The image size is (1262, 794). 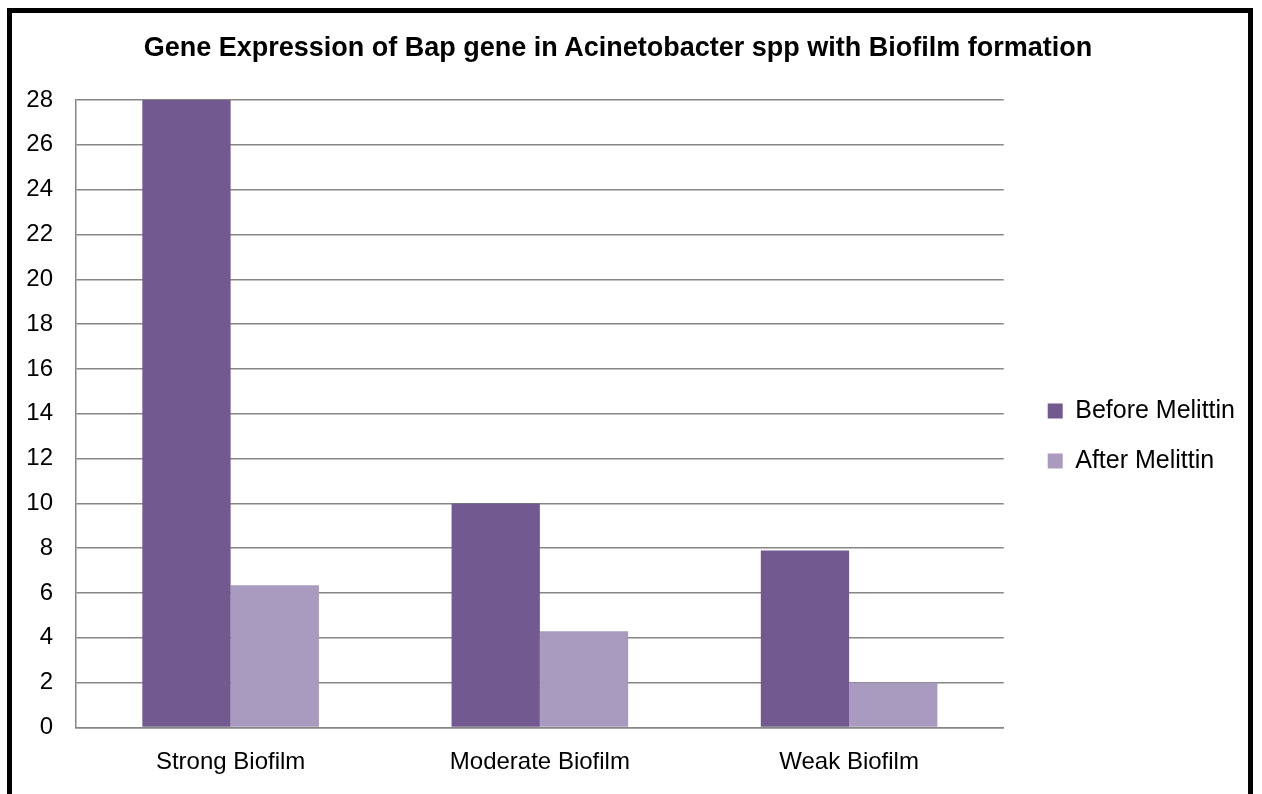 What do you see at coordinates (46, 726) in the screenshot?
I see `y-tick-label: 0` at bounding box center [46, 726].